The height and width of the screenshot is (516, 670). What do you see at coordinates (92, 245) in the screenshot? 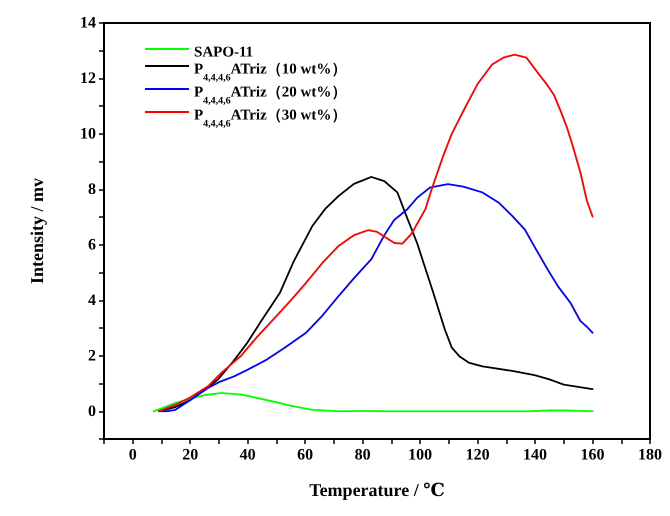
I see `y-tick-label: 6` at bounding box center [92, 245].